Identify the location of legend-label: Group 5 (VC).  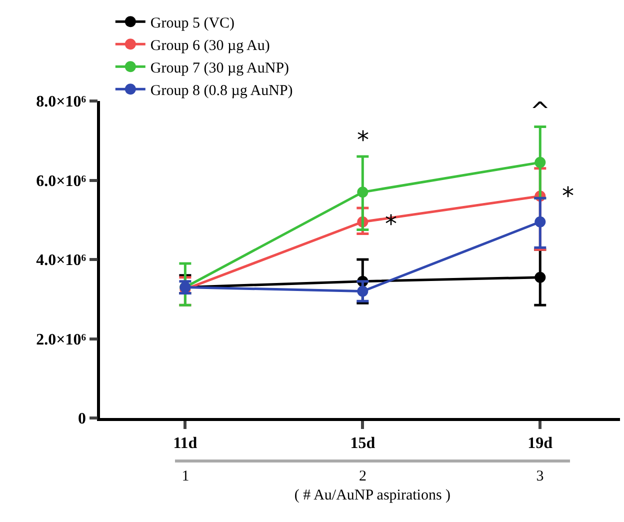
(192, 23).